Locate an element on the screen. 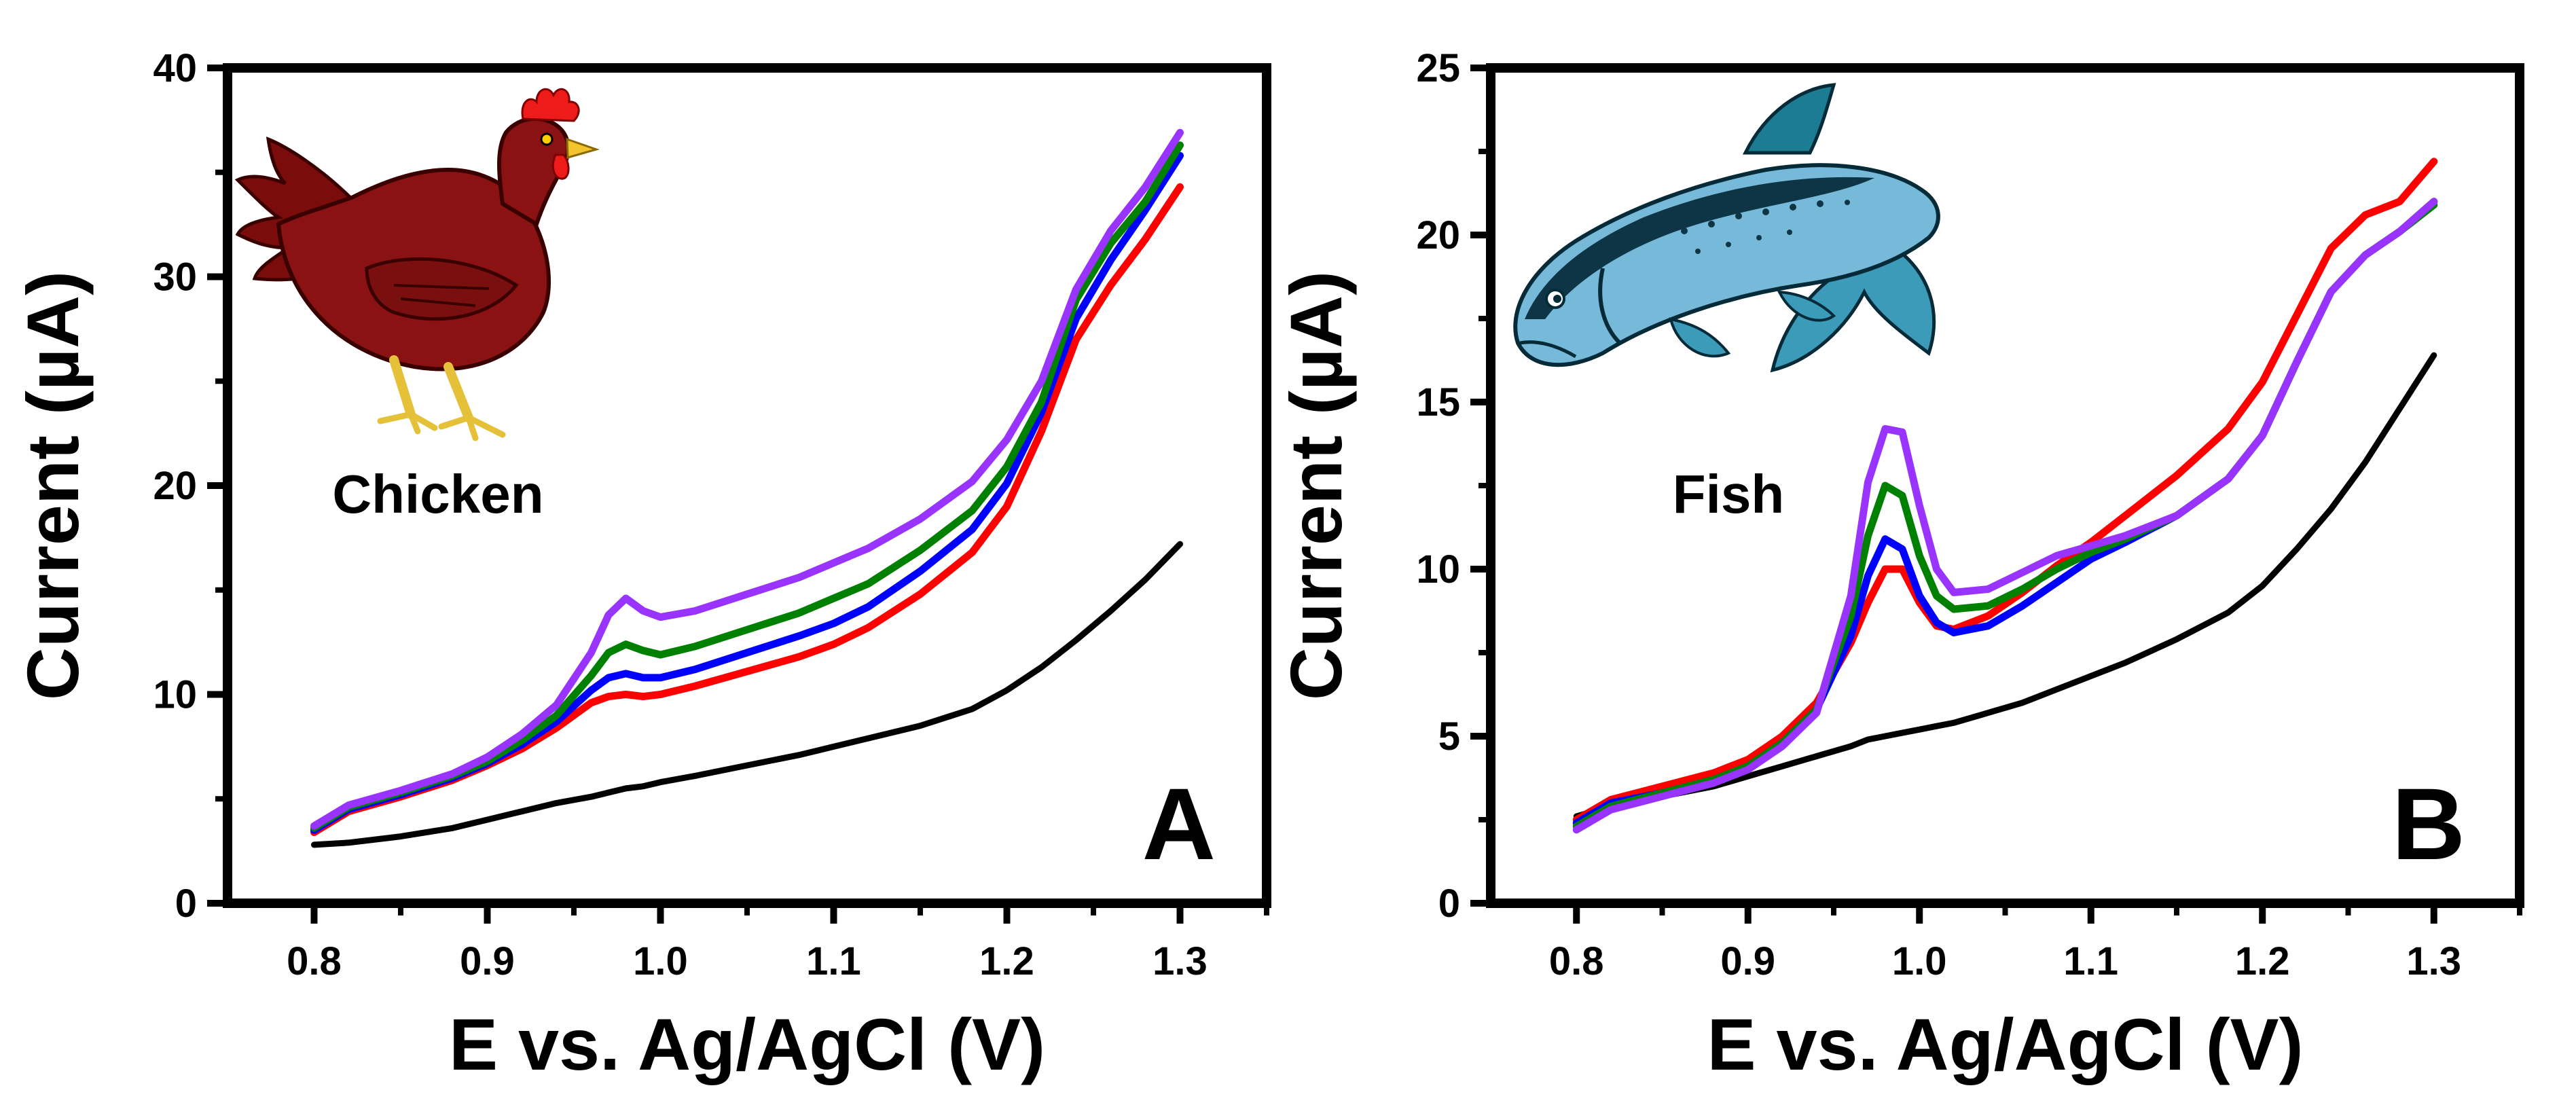  panel-letter: A is located at coordinates (1179, 824).